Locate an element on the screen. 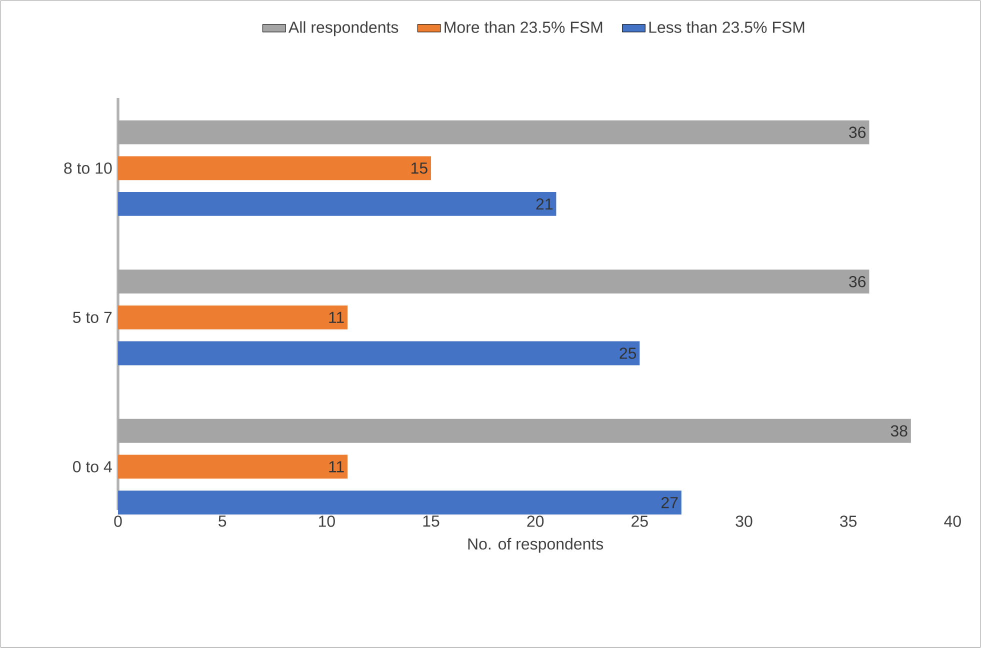 The height and width of the screenshot is (648, 981). legend-label: More than 23.5% FSM is located at coordinates (523, 27).